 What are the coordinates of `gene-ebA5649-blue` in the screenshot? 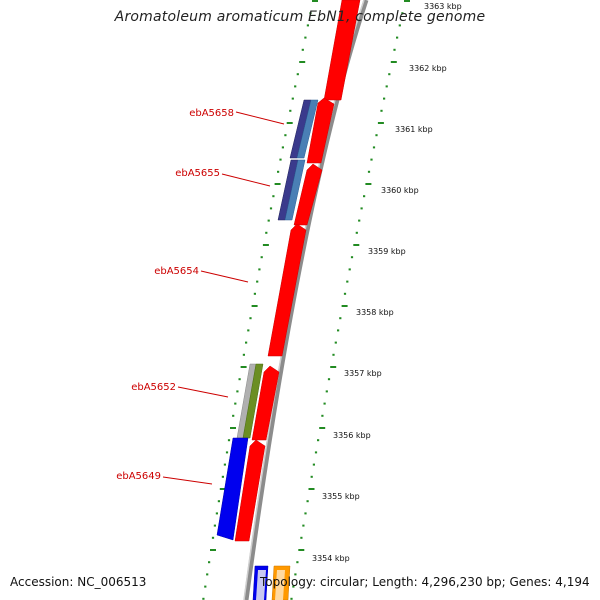 It's located at (232, 489).